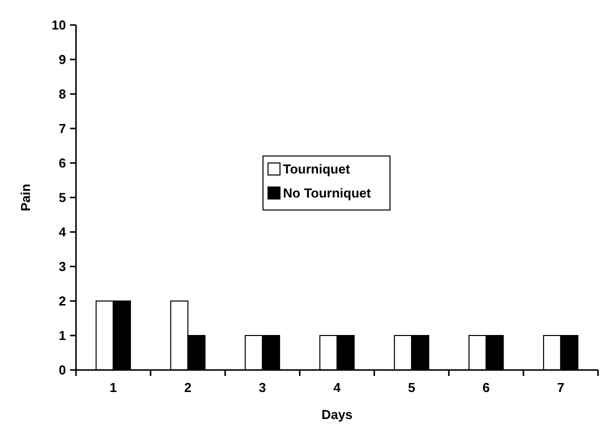 The height and width of the screenshot is (425, 605). Describe the element at coordinates (486, 387) in the screenshot. I see `x-tick-label: 6` at that location.